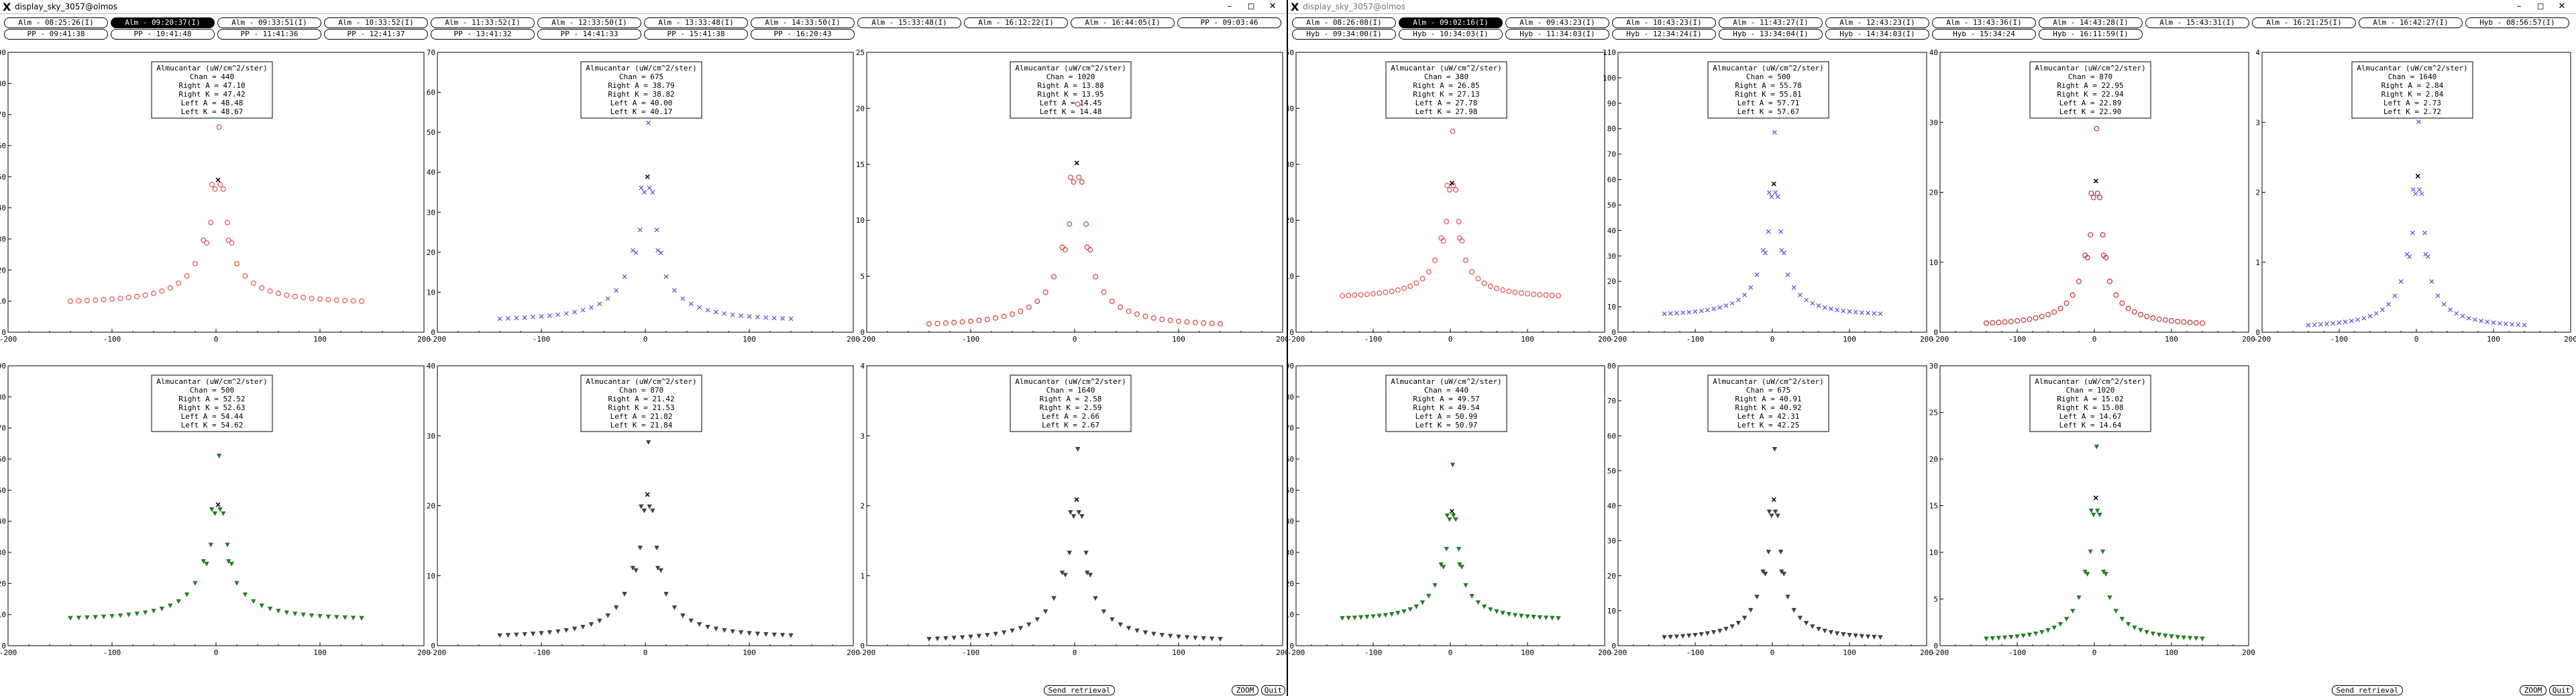 Image resolution: width=2576 pixels, height=696 pixels. What do you see at coordinates (2257, 193) in the screenshot?
I see `y-tick-label: 2` at bounding box center [2257, 193].